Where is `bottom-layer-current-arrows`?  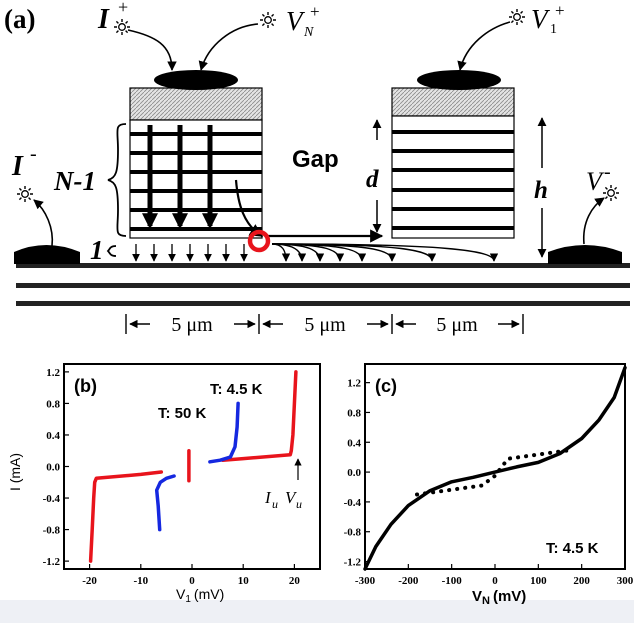 bottom-layer-current-arrows is located at coordinates (190, 253).